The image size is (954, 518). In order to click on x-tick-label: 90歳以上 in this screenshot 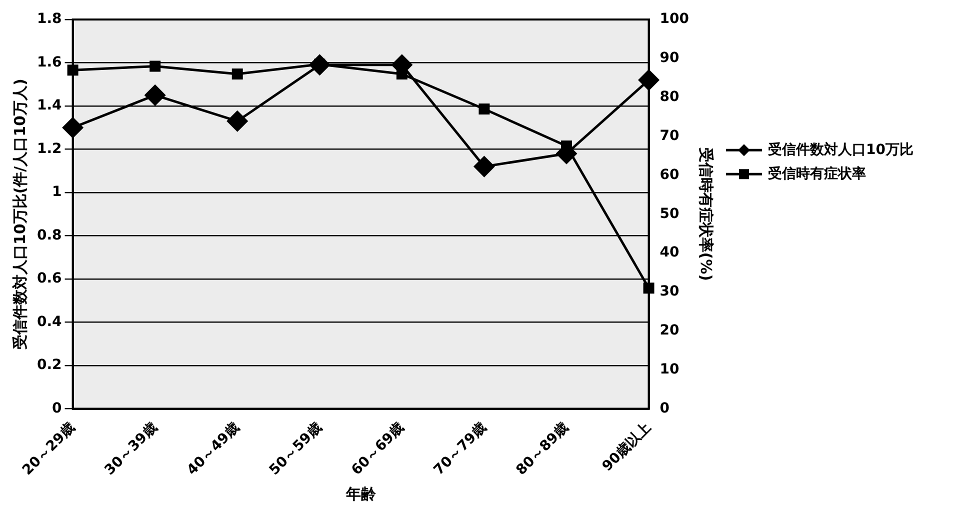, I will do `click(626, 447)`.